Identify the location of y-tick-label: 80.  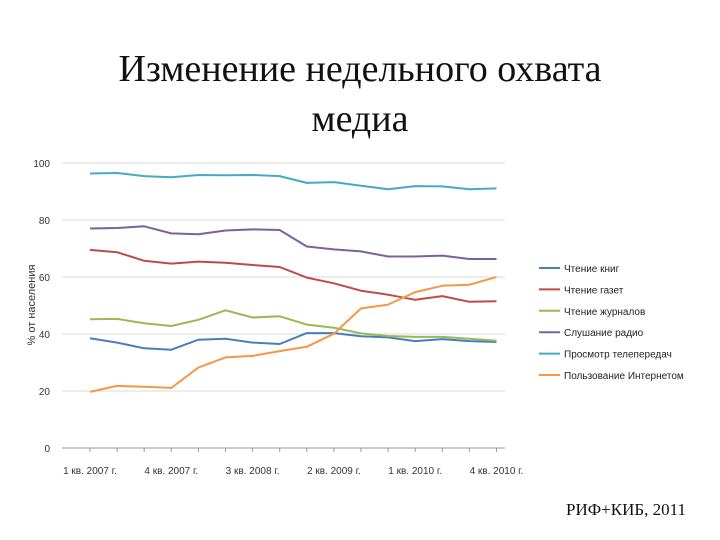
(45, 221).